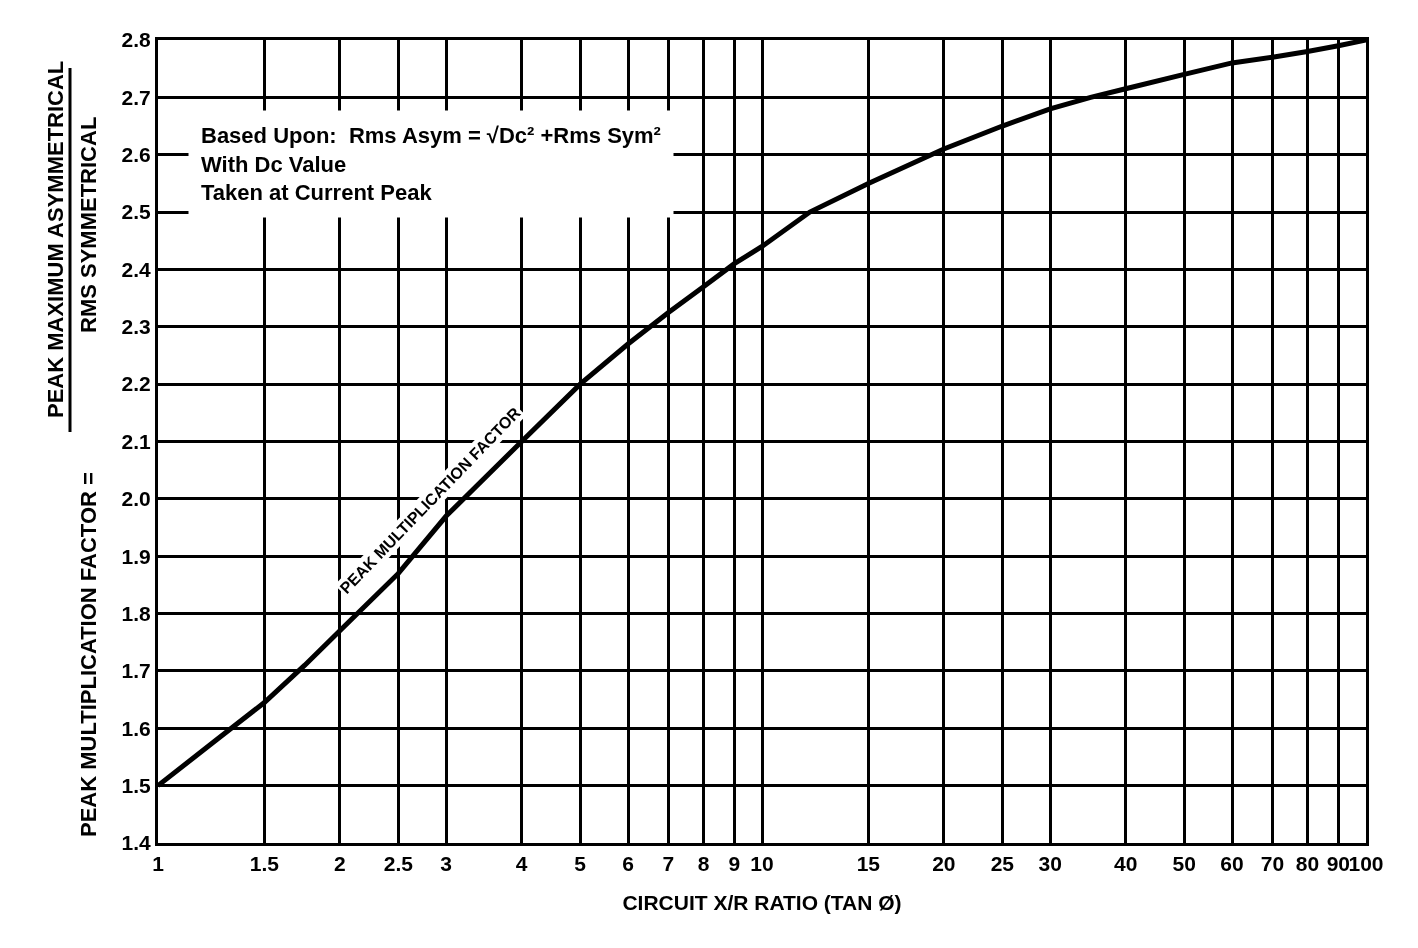 The height and width of the screenshot is (948, 1418). I want to click on x-tick-label: 1.5, so click(264, 864).